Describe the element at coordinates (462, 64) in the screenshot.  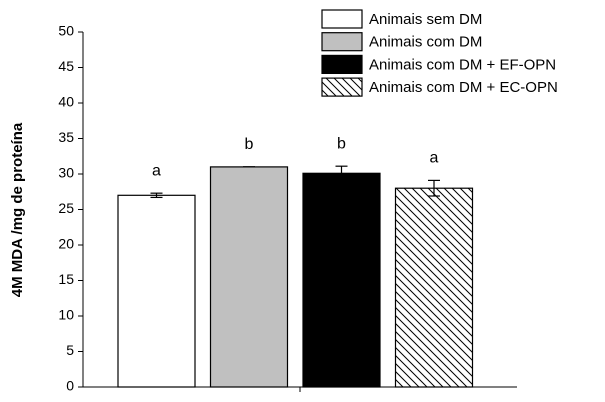
I see `legend-label: Animais com DM + EF-OPN` at that location.